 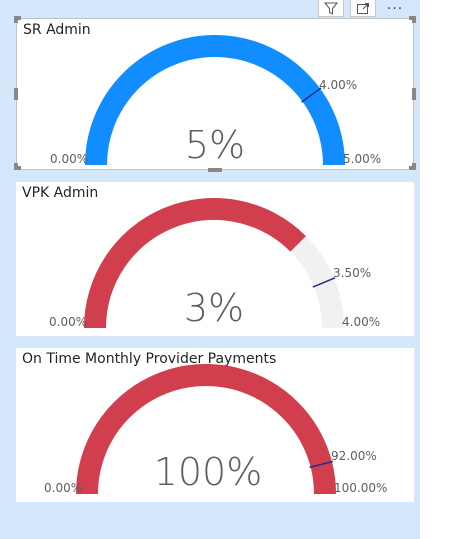 What do you see at coordinates (354, 456) in the screenshot?
I see `gauge-target-label: 92.00%` at bounding box center [354, 456].